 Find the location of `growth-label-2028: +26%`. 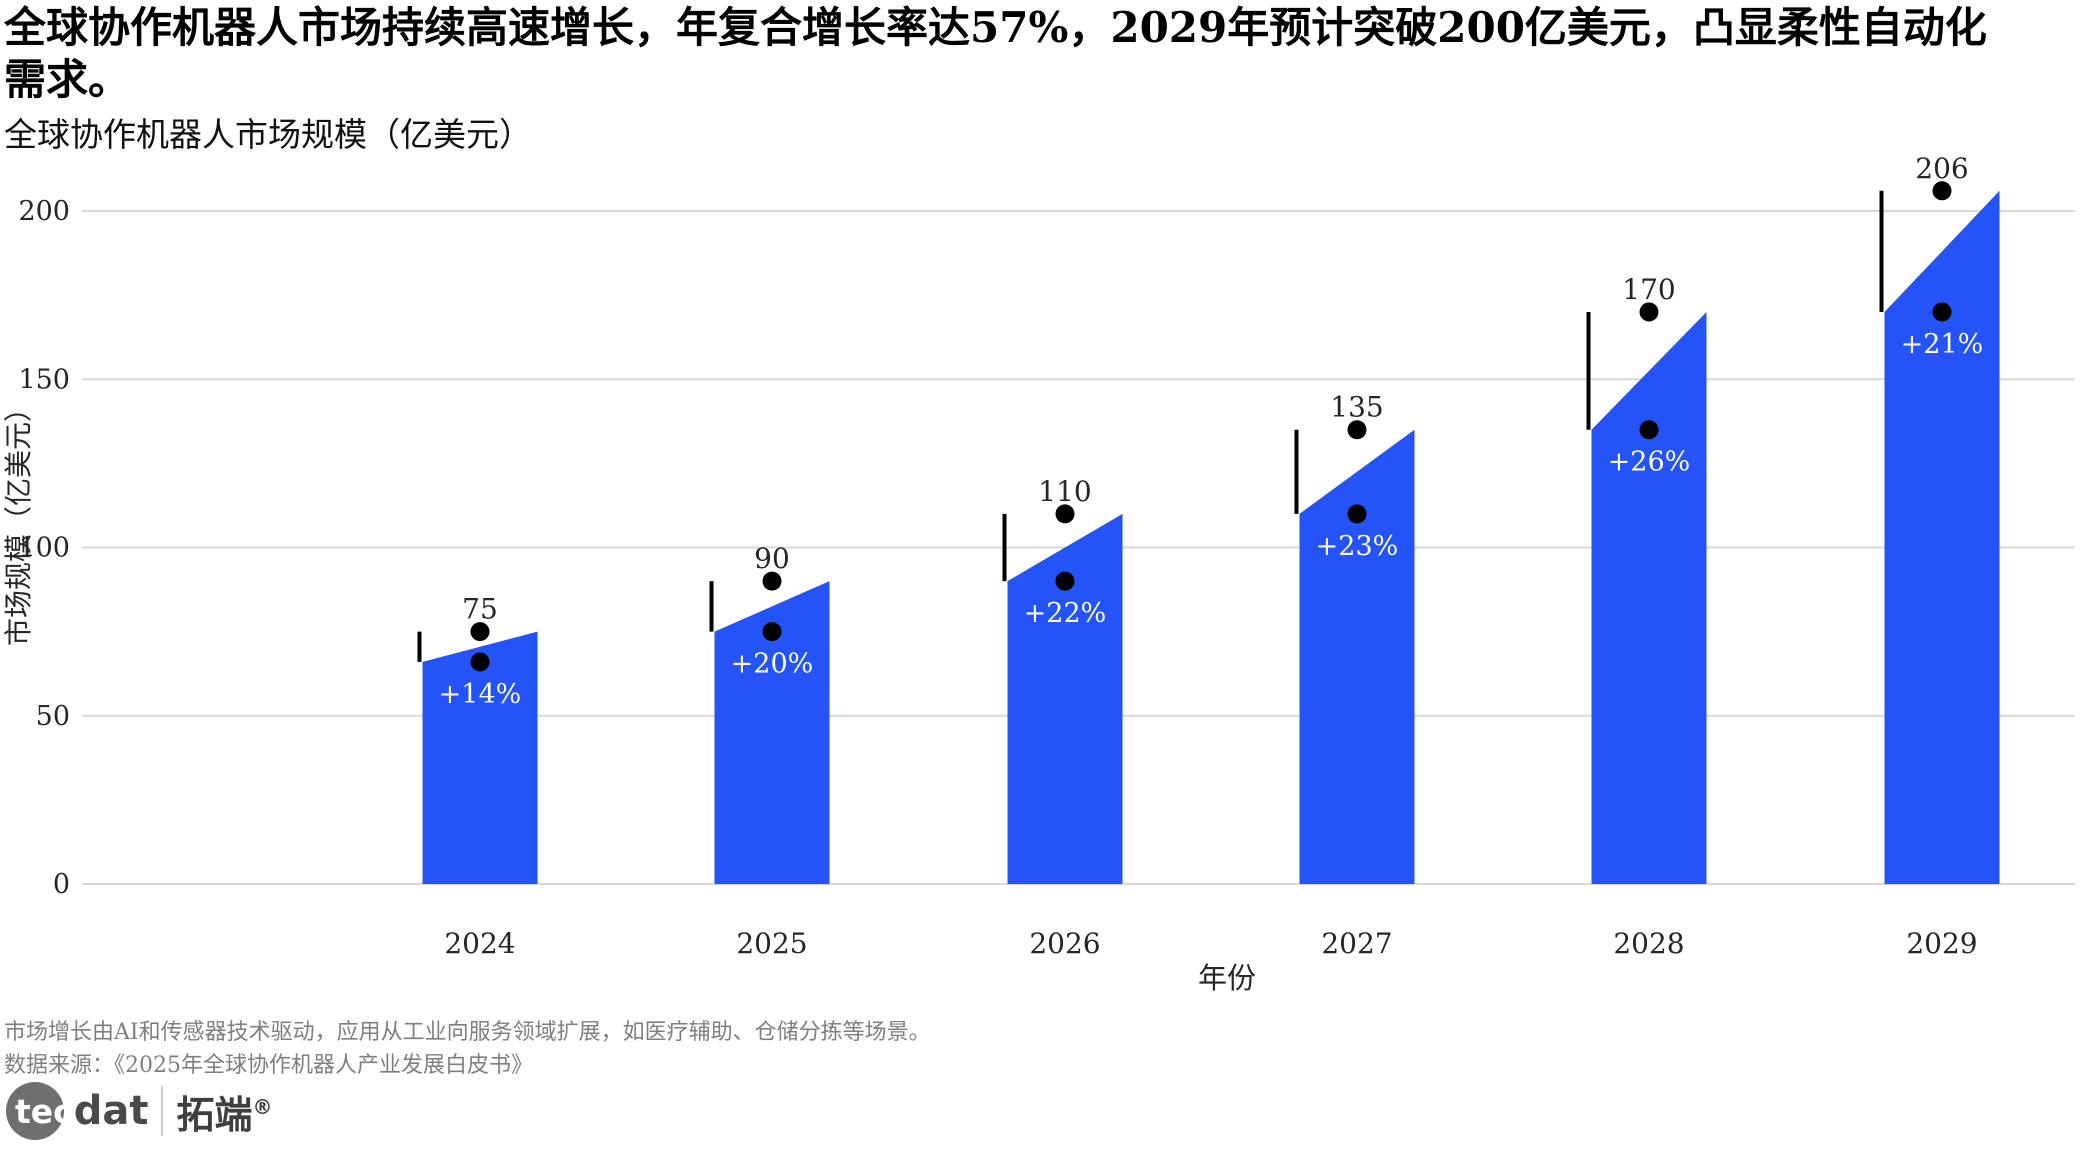

growth-label-2028: +26% is located at coordinates (1649, 462).